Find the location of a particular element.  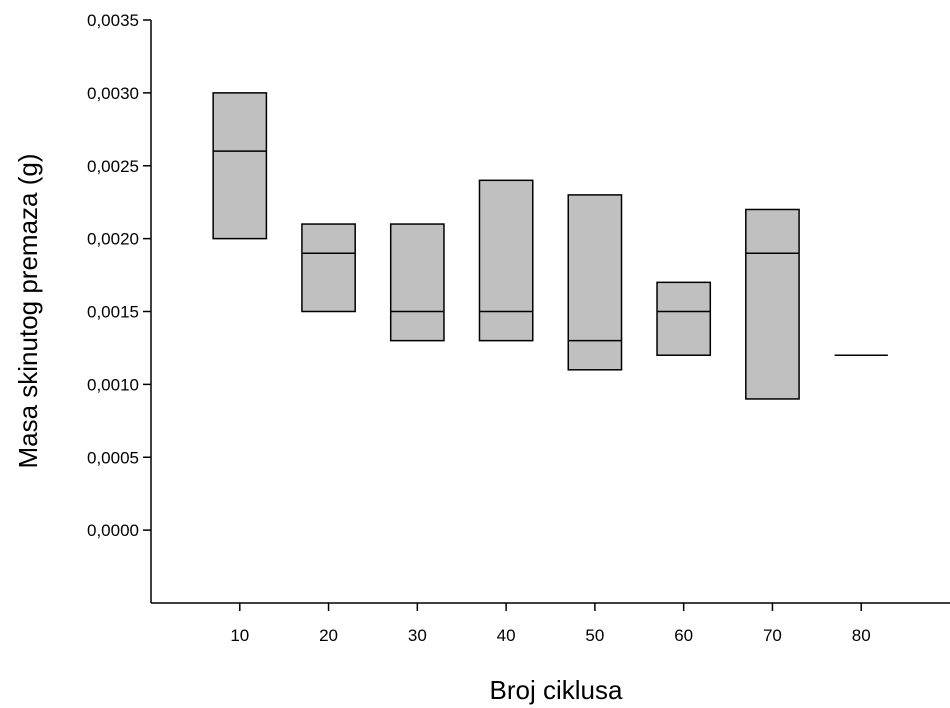

y-tick-label: 0,0015 is located at coordinates (113, 312).